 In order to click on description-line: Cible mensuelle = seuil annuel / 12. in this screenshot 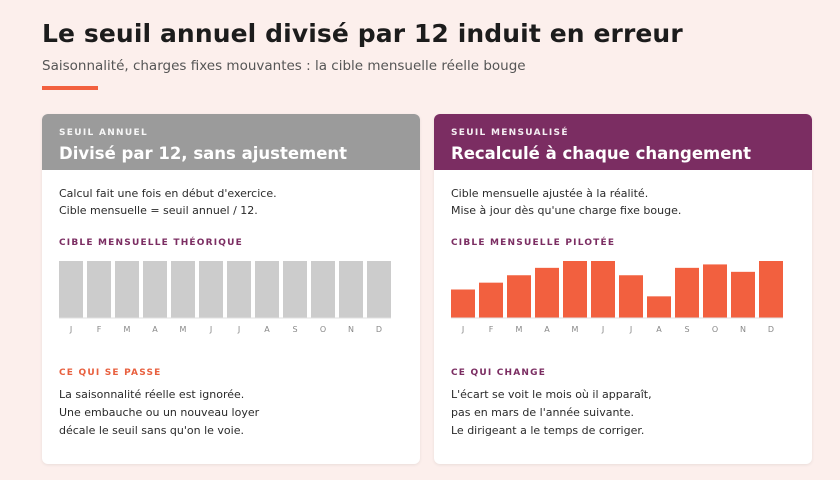, I will do `click(158, 210)`.